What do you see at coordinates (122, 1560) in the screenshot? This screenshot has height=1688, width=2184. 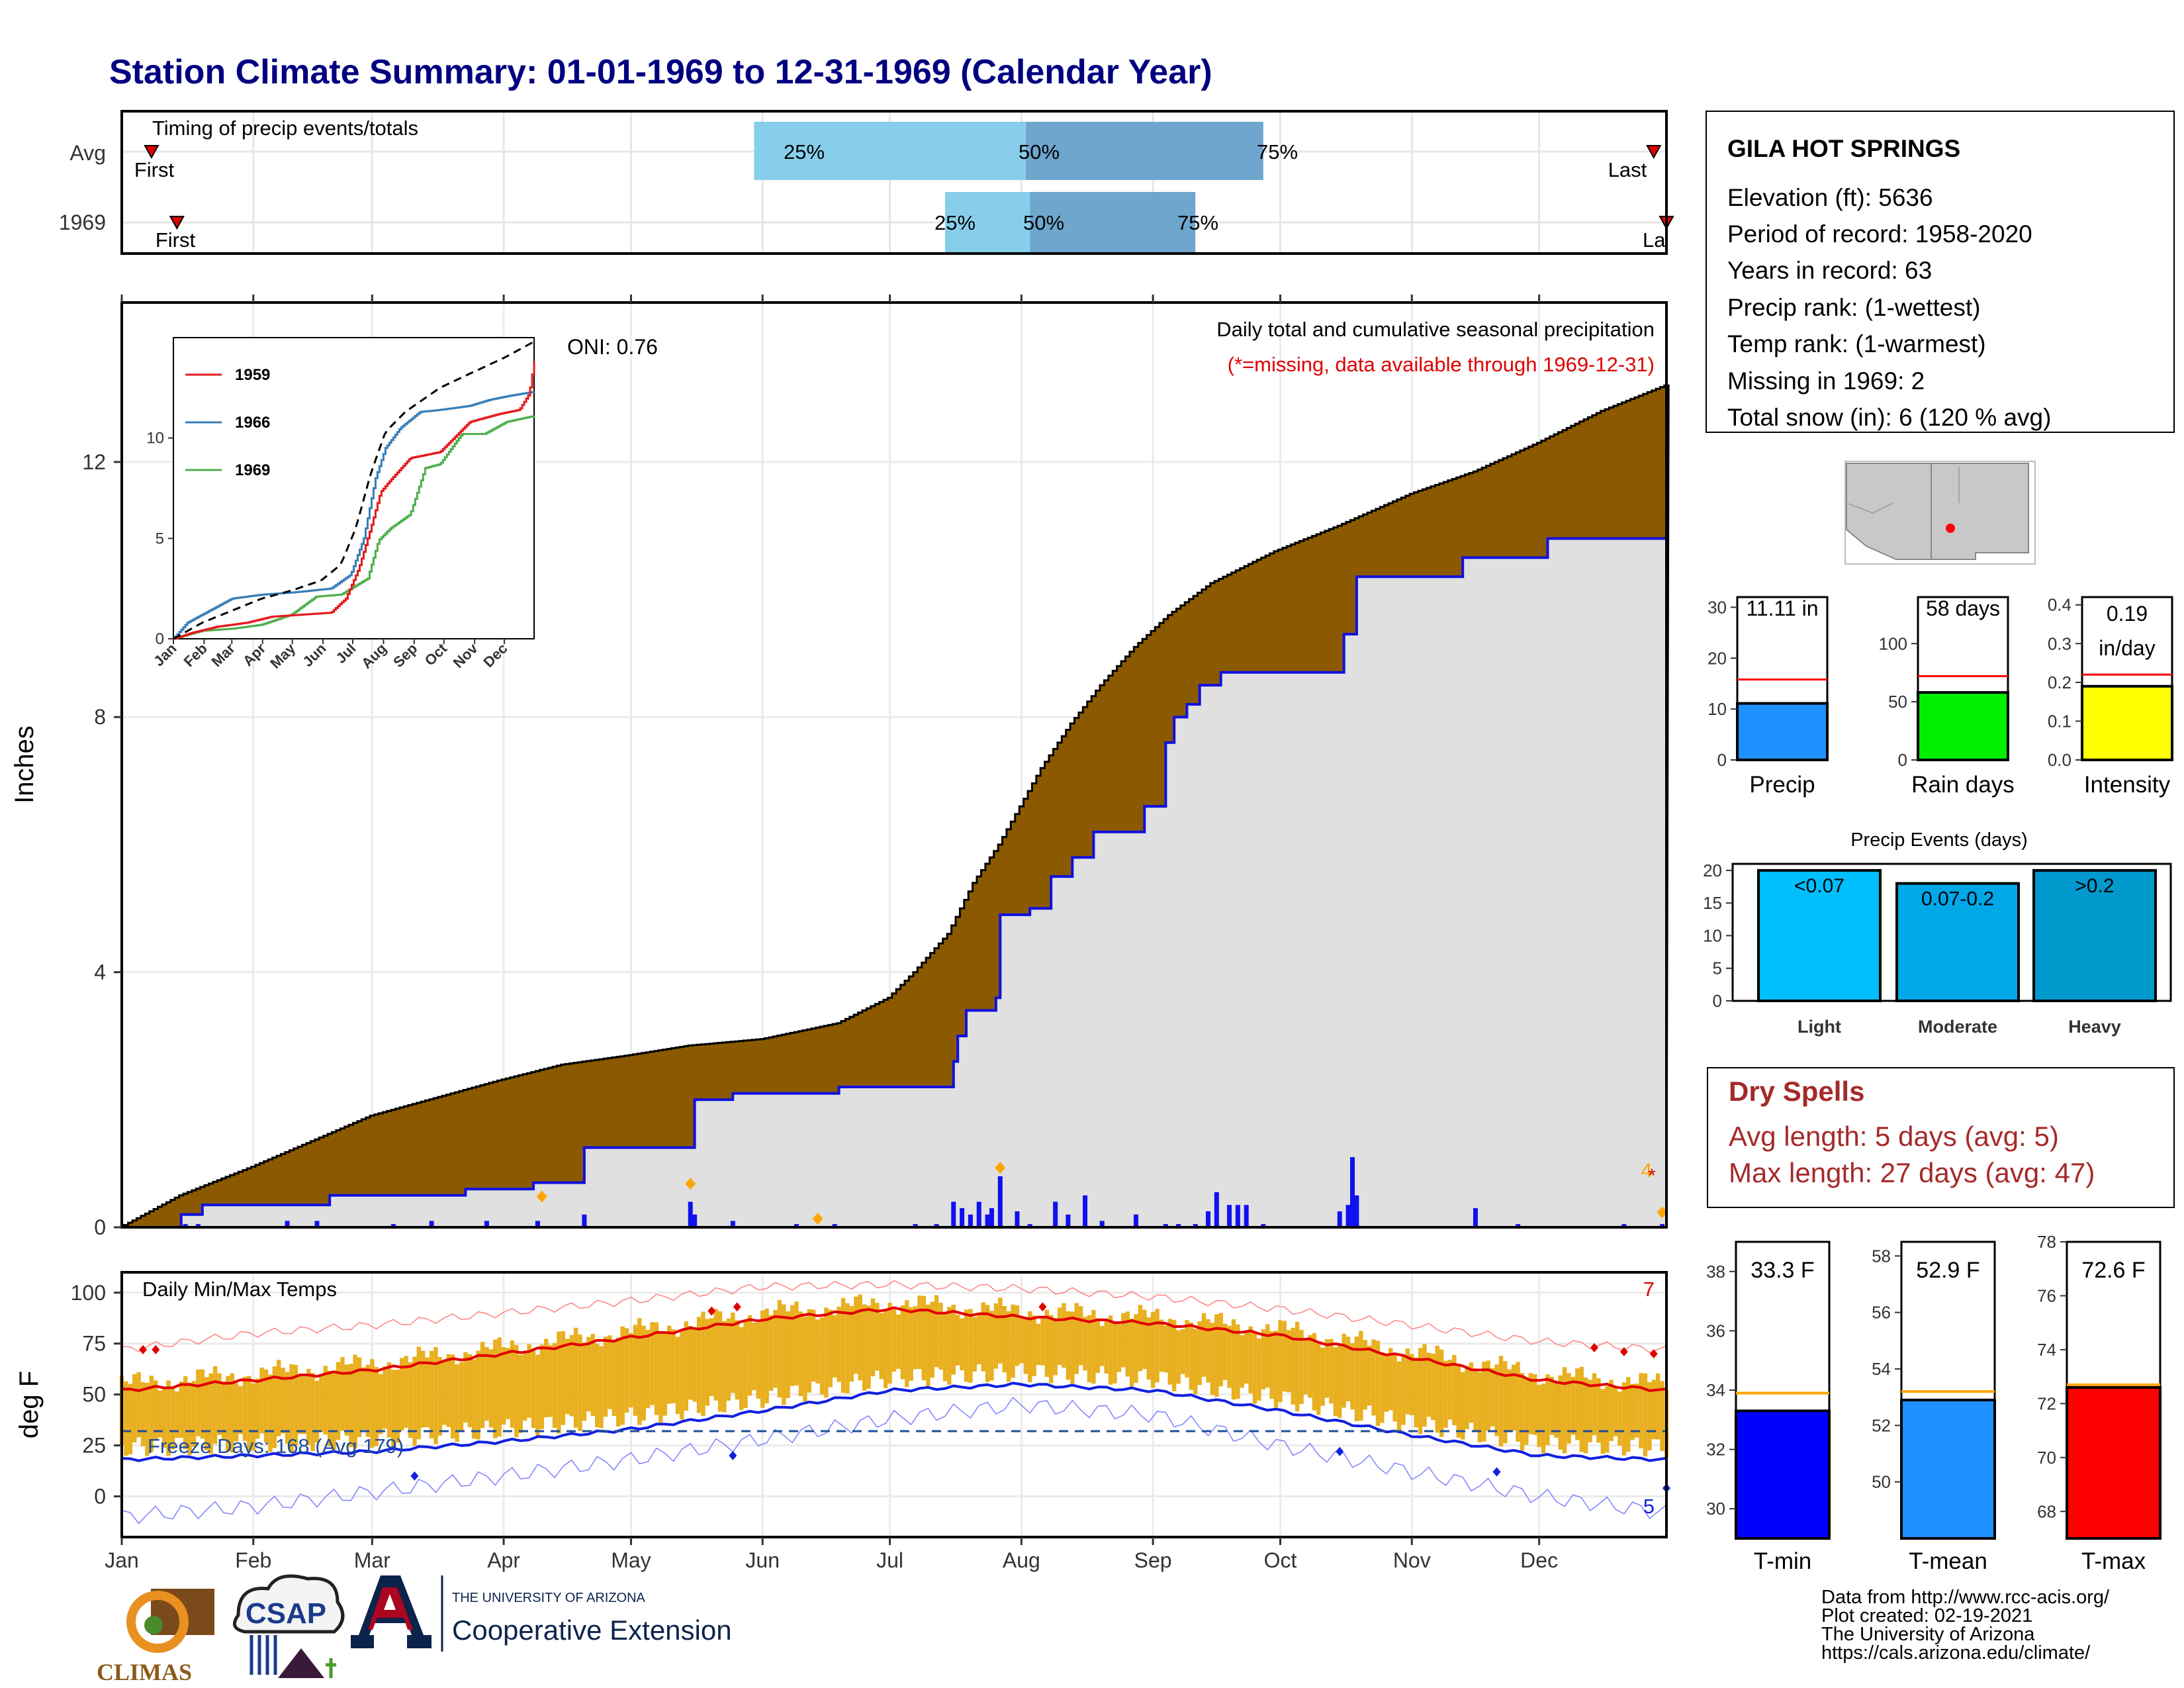 I see `month-label-0: Jan` at bounding box center [122, 1560].